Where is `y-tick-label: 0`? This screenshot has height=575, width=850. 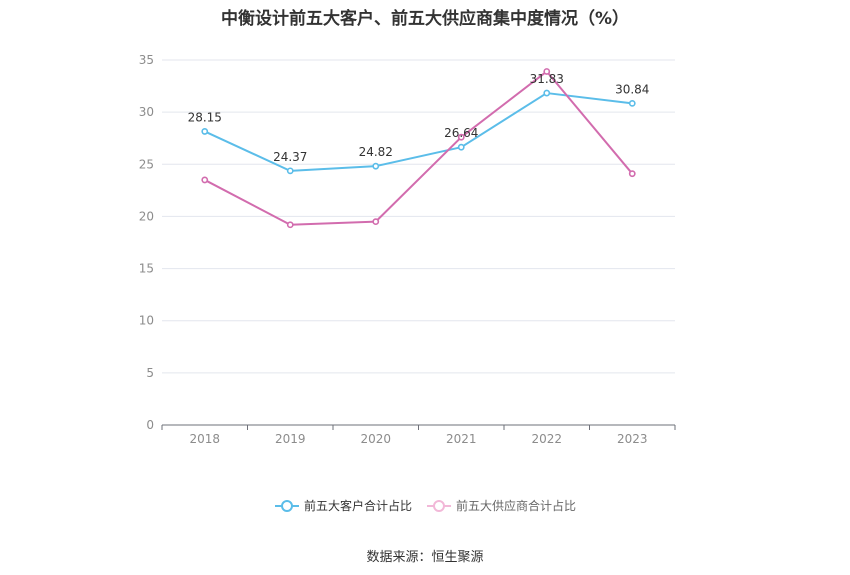
y-tick-label: 0 is located at coordinates (150, 425).